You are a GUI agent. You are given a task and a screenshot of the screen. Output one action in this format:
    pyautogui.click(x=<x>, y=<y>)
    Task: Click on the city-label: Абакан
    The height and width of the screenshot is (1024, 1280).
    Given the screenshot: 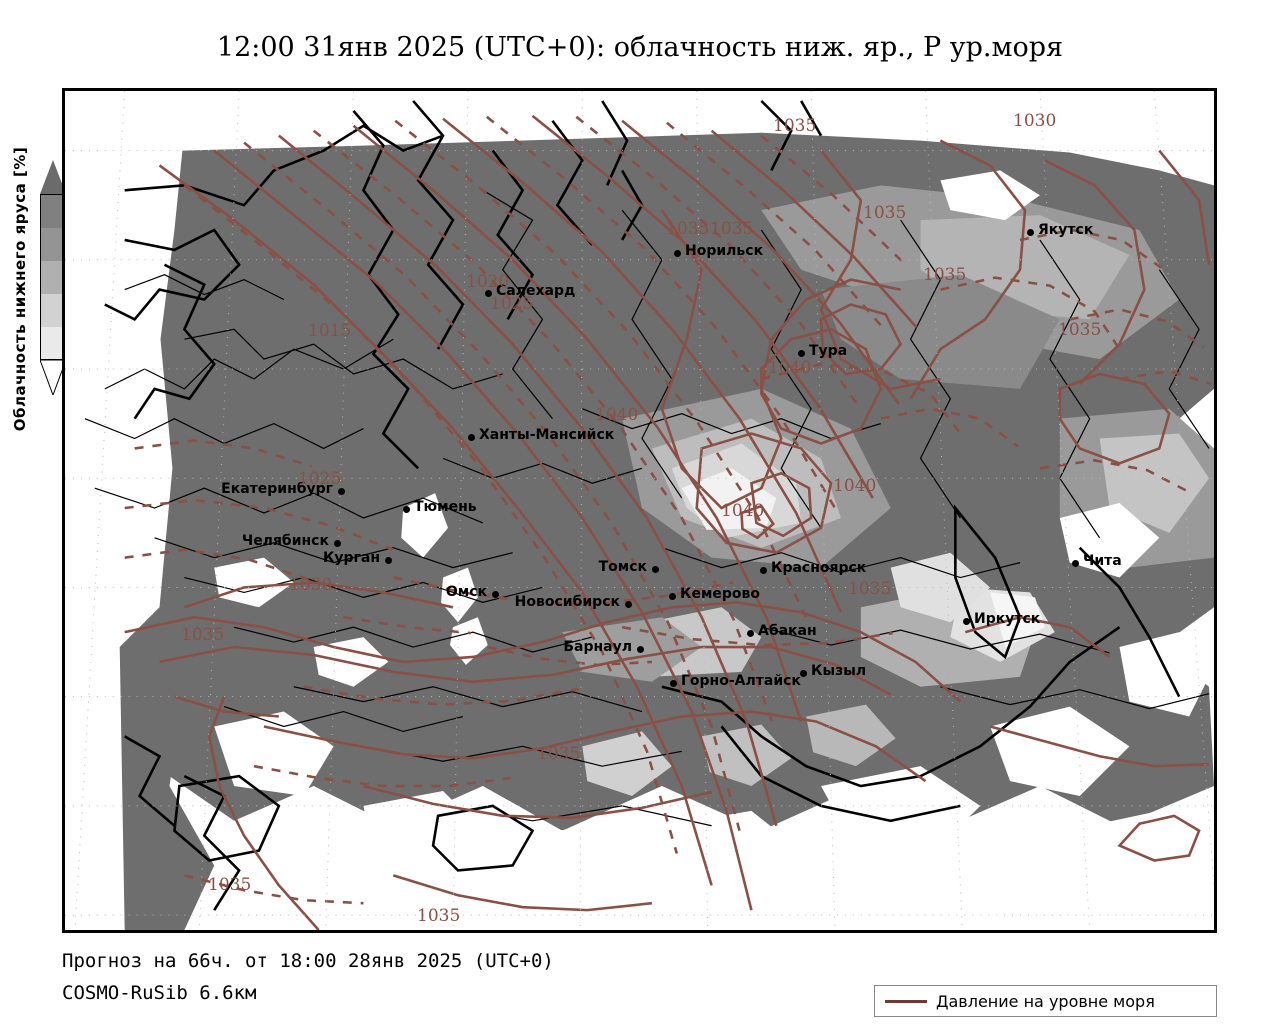 What is the action you would take?
    pyautogui.click(x=787, y=631)
    